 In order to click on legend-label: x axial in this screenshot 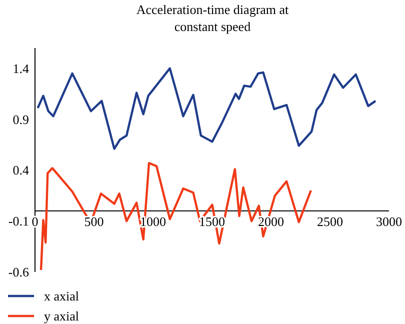, I will do `click(62, 296)`.